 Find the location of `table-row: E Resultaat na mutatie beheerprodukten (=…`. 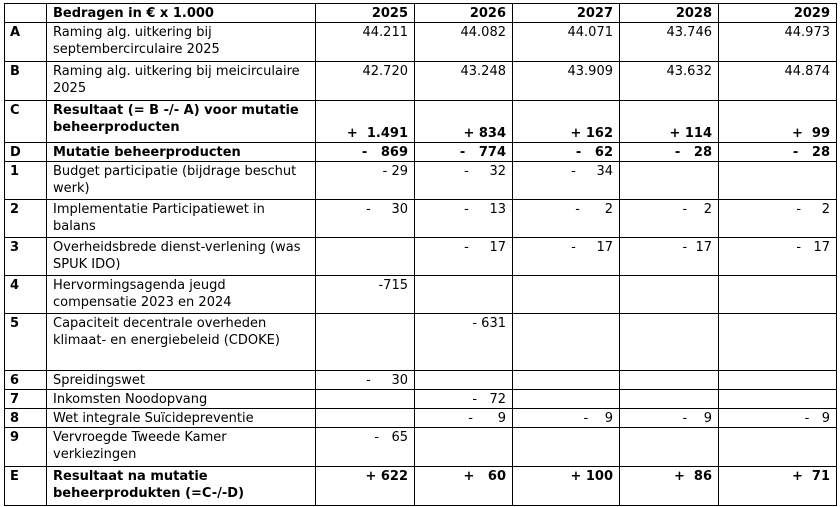

table-row: E Resultaat na mutatie beheerprodukten (=… is located at coordinates (420, 486).